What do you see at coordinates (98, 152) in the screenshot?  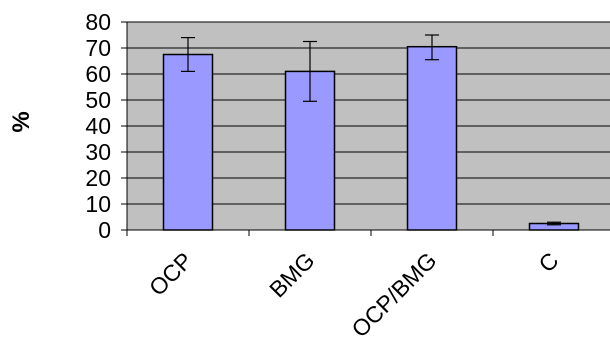 I see `y-tick-label: 30` at bounding box center [98, 152].